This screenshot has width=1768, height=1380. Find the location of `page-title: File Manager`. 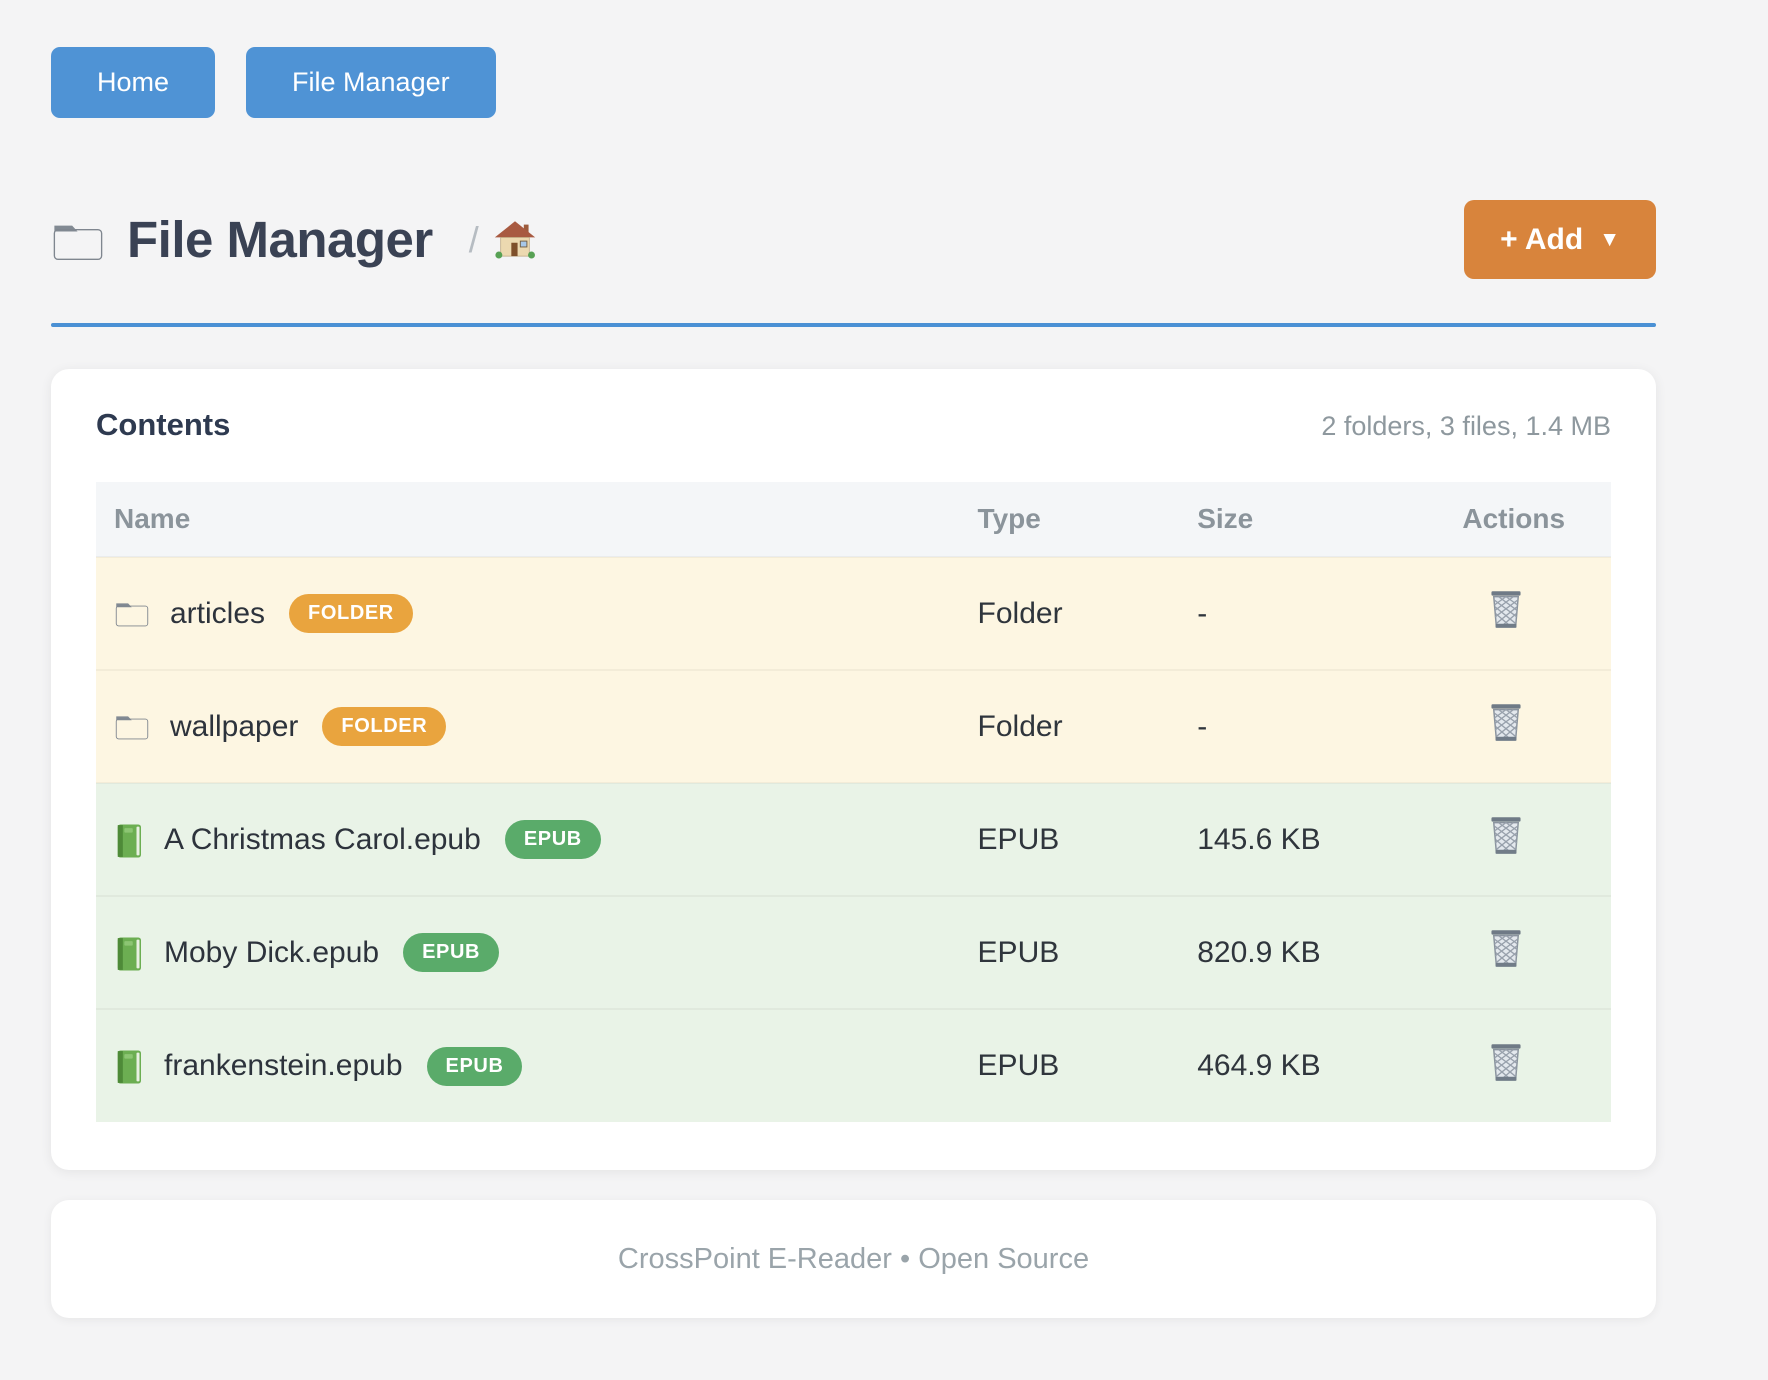

page-title: File Manager is located at coordinates (280, 239).